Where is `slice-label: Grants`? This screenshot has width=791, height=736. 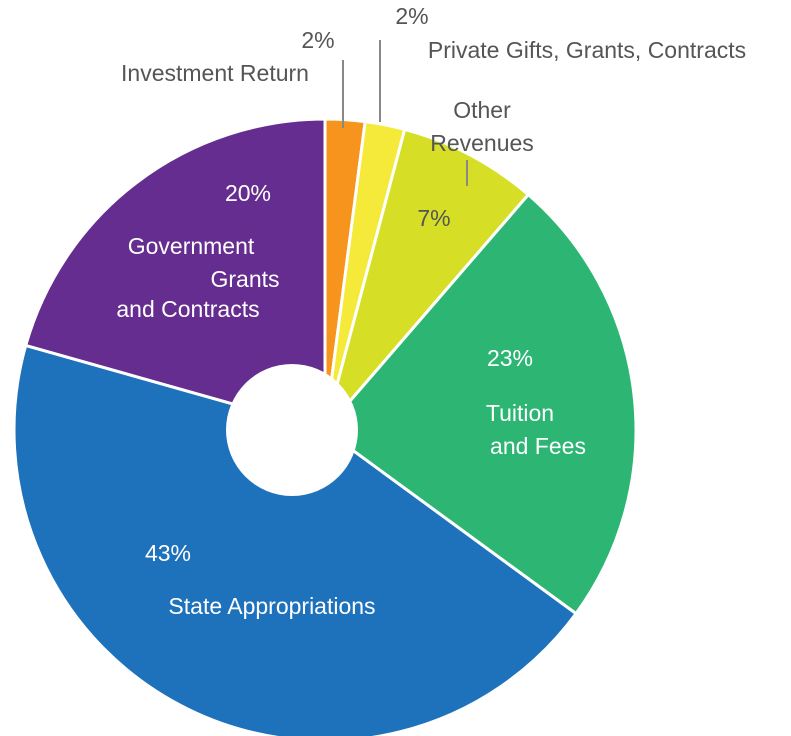
slice-label: Grants is located at coordinates (244, 279).